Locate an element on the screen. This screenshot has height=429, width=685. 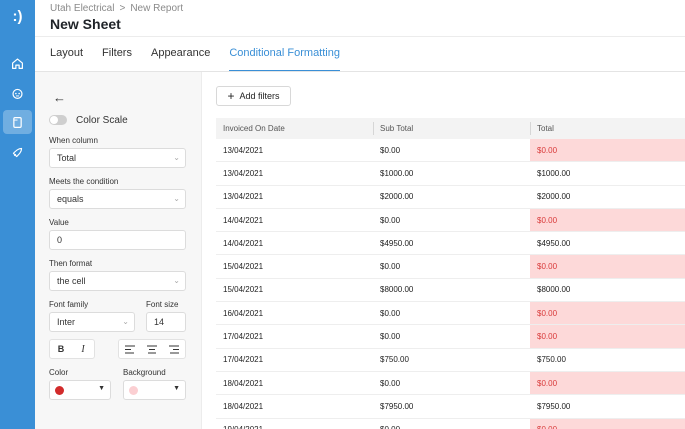
nav-rocket is located at coordinates (17, 152).